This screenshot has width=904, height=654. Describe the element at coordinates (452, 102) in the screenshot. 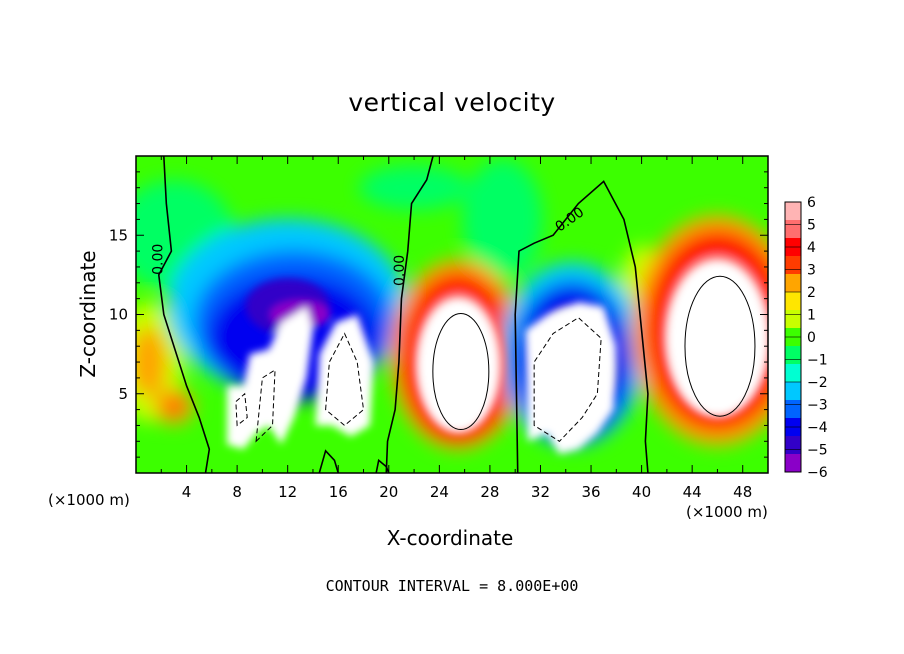

I see `chart-title: vertical velocity` at that location.